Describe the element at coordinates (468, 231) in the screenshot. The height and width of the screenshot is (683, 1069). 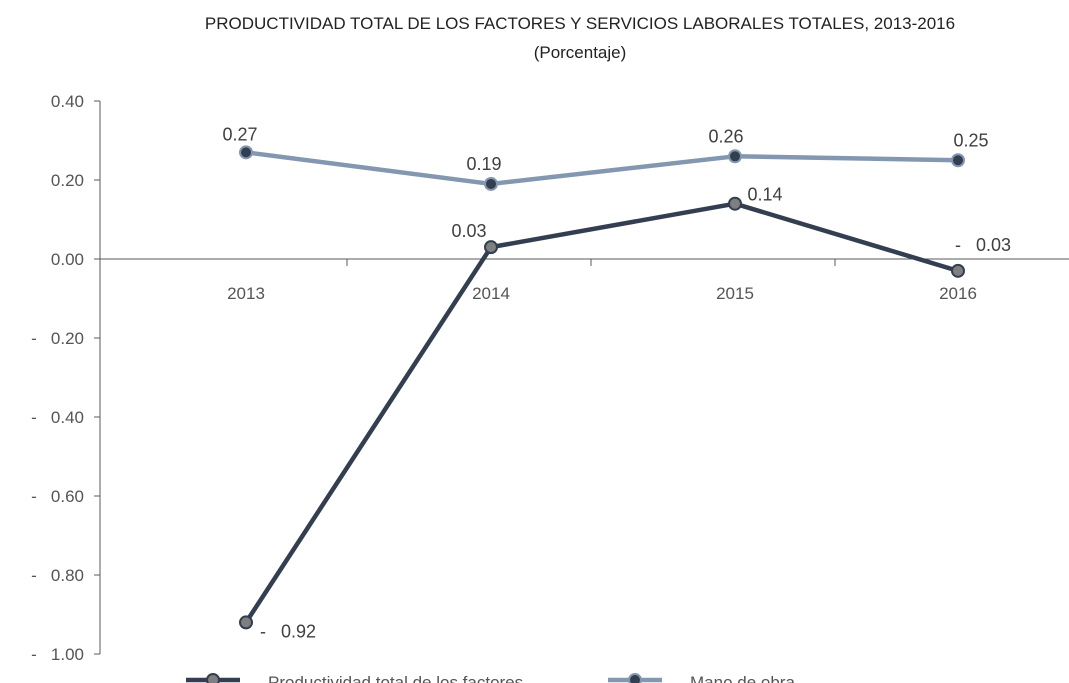
I see `data-label: 0.03` at that location.